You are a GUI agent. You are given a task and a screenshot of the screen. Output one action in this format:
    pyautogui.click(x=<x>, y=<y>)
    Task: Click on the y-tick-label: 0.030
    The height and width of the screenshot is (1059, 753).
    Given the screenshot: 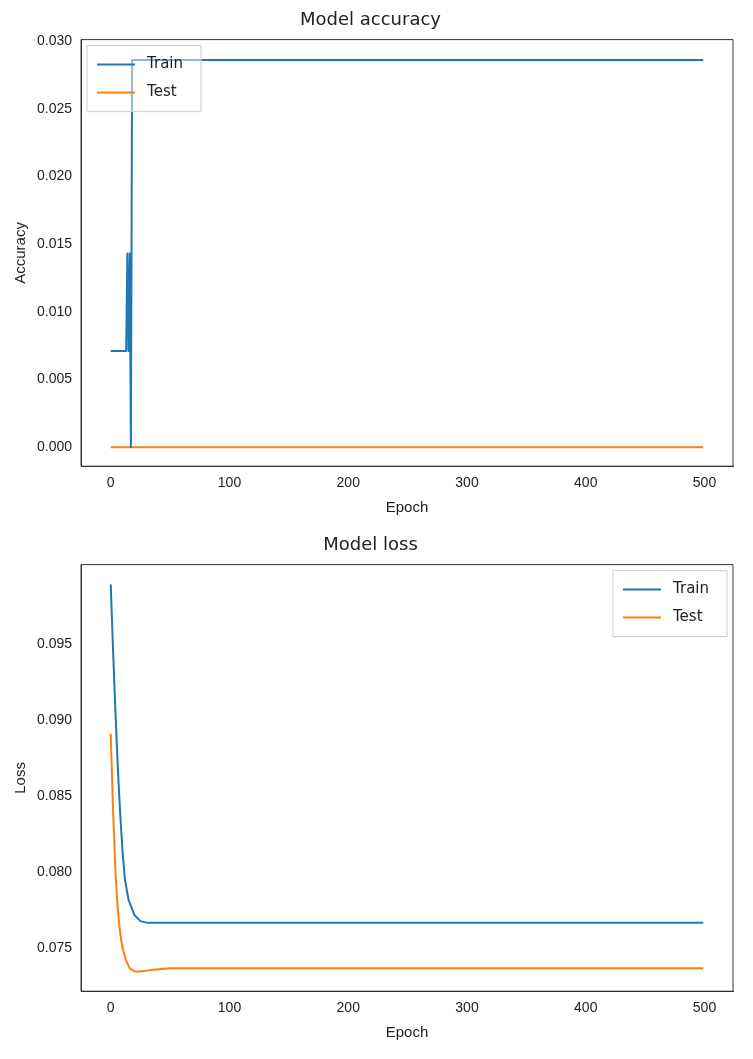 What is the action you would take?
    pyautogui.click(x=54, y=39)
    